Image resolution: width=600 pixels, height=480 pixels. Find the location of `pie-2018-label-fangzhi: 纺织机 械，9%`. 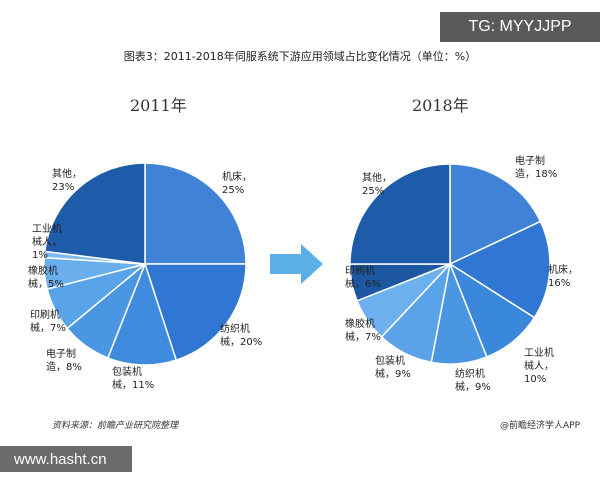

pie-2018-label-fangzhi: 纺织机 械，9% is located at coordinates (473, 381).